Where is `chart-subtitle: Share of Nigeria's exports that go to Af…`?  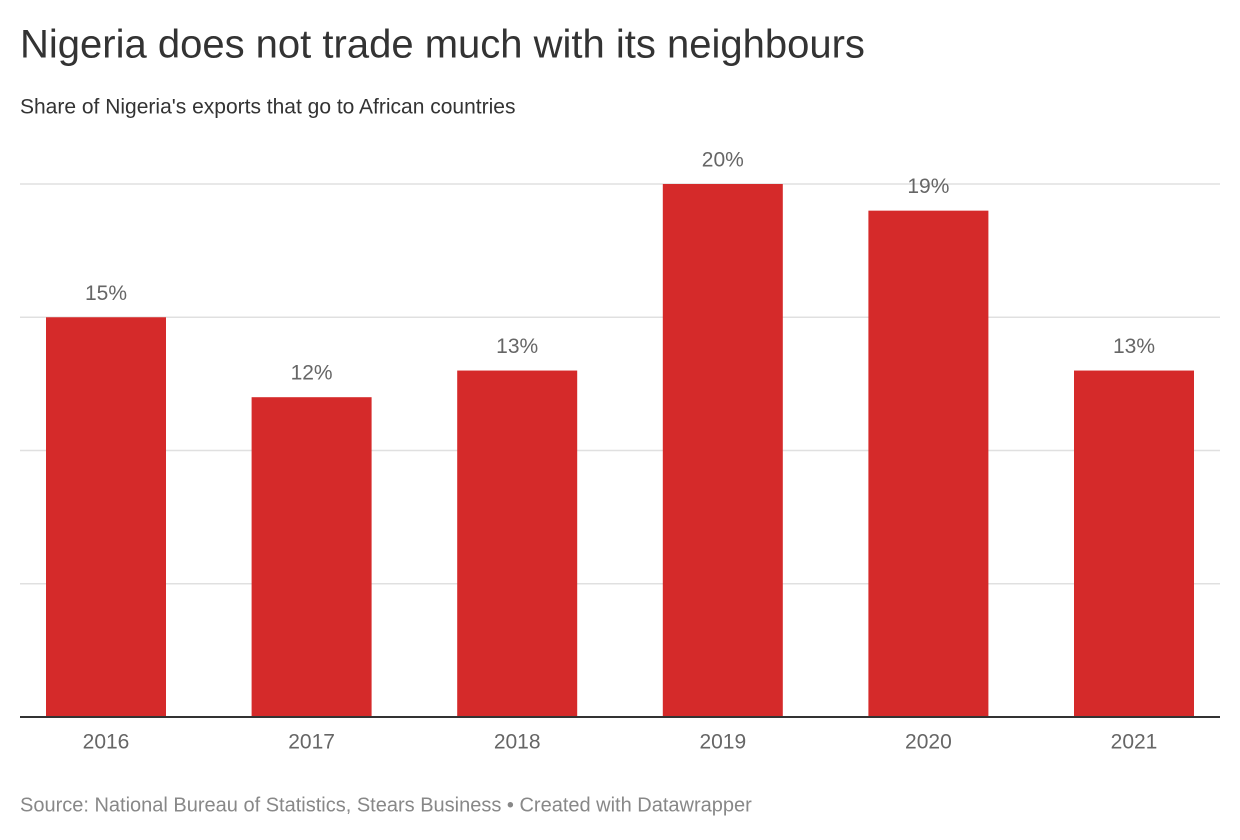 chart-subtitle: Share of Nigeria's exports that go to Af… is located at coordinates (267, 107).